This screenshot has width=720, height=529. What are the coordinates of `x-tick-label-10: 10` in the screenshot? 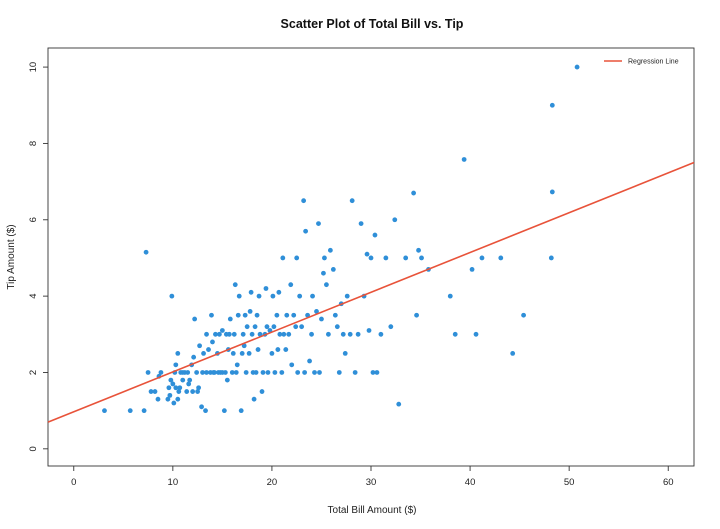 It's located at (173, 482).